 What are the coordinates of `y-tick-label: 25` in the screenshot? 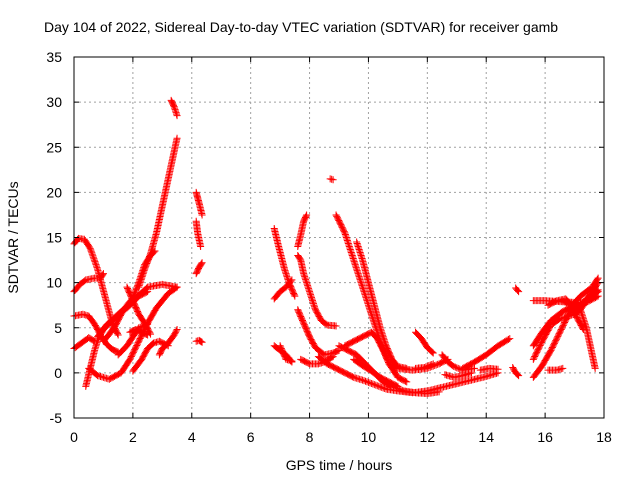 It's located at (54, 147).